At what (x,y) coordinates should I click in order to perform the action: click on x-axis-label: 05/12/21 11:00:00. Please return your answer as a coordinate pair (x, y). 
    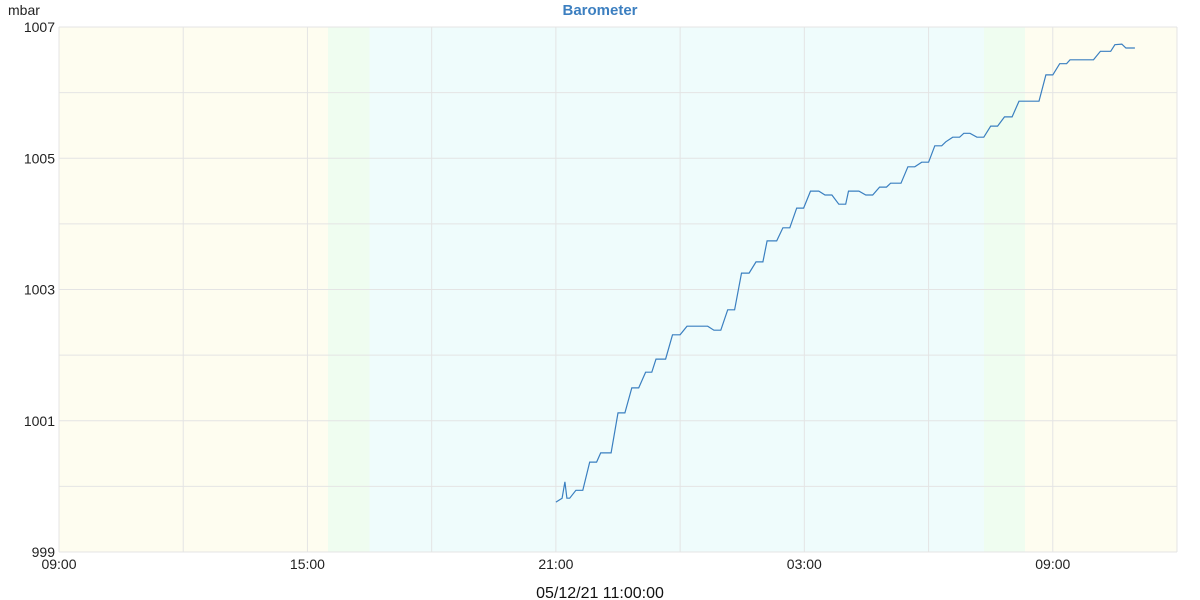
    Looking at the image, I should click on (600, 592).